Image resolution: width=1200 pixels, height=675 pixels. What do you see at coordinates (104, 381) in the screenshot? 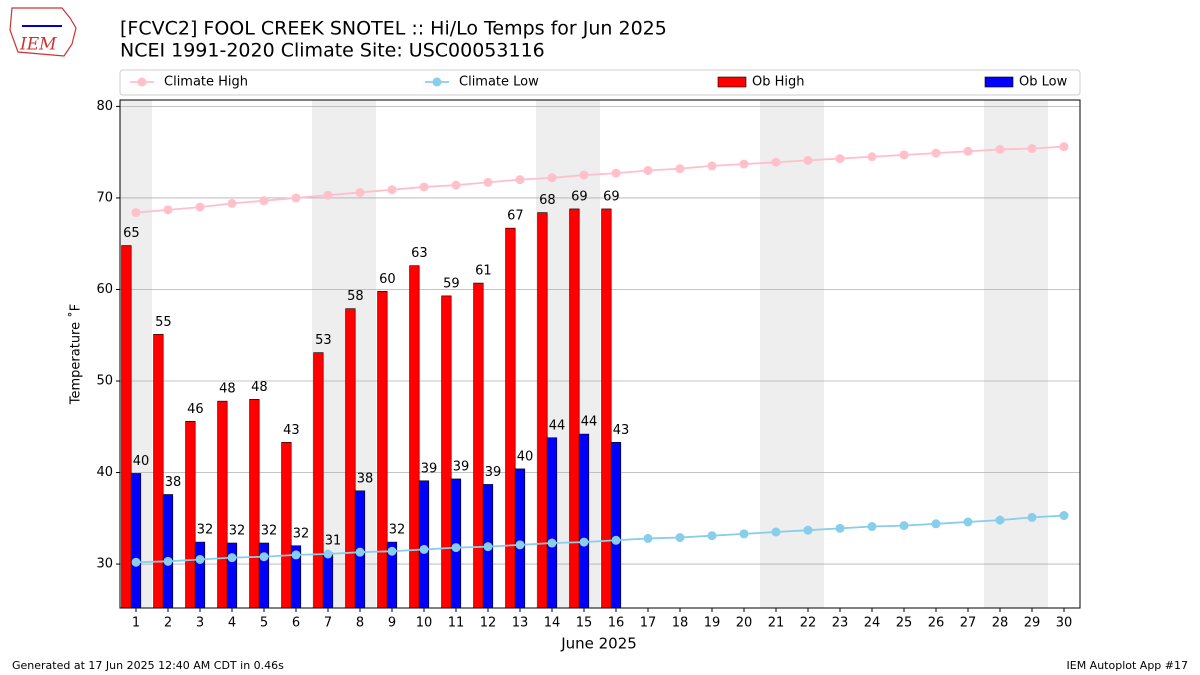
I see `y-tick-label: 50` at bounding box center [104, 381].